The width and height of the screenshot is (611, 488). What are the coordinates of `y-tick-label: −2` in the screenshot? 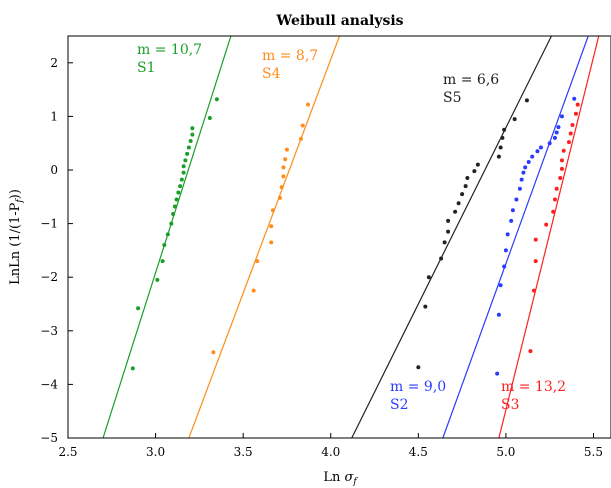 It's located at (49, 277).